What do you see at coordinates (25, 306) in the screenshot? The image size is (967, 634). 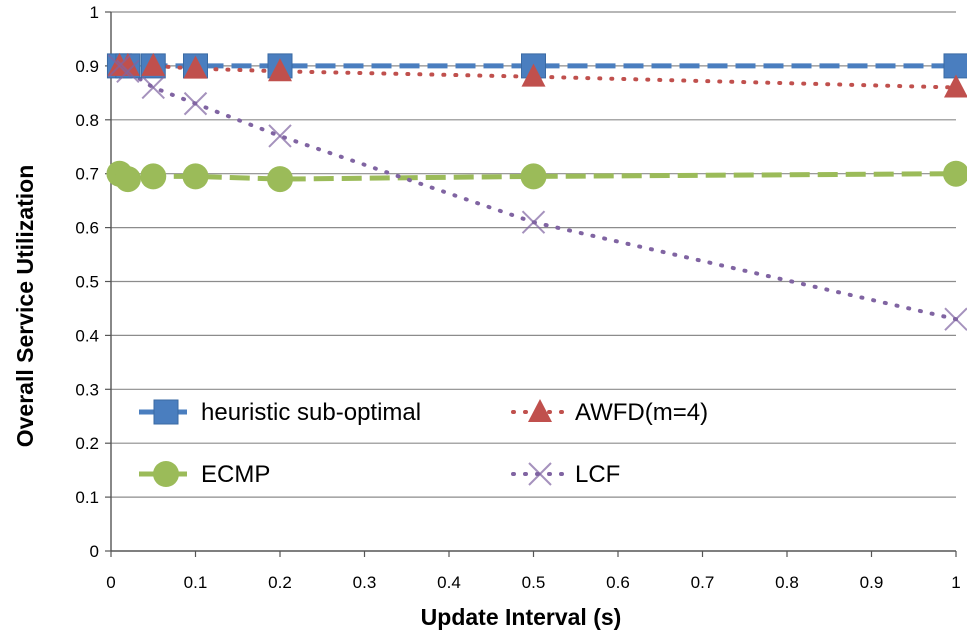 I see `y-axis-title: Overall Service Utilization` at bounding box center [25, 306].